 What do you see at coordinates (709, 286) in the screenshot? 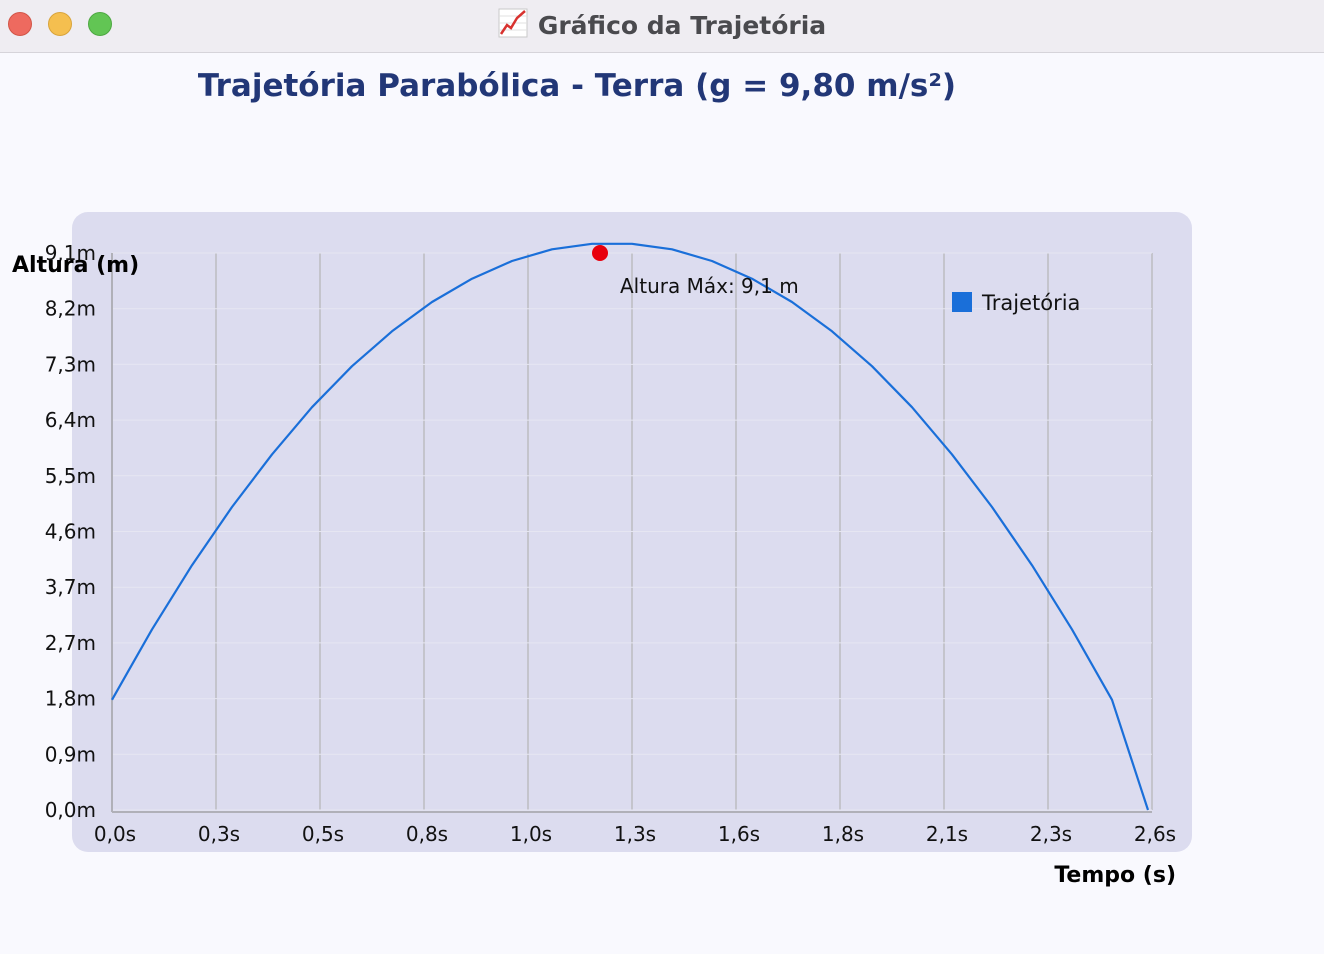
I see `max-height-annotation: Altura Máx: 9,1 m` at bounding box center [709, 286].